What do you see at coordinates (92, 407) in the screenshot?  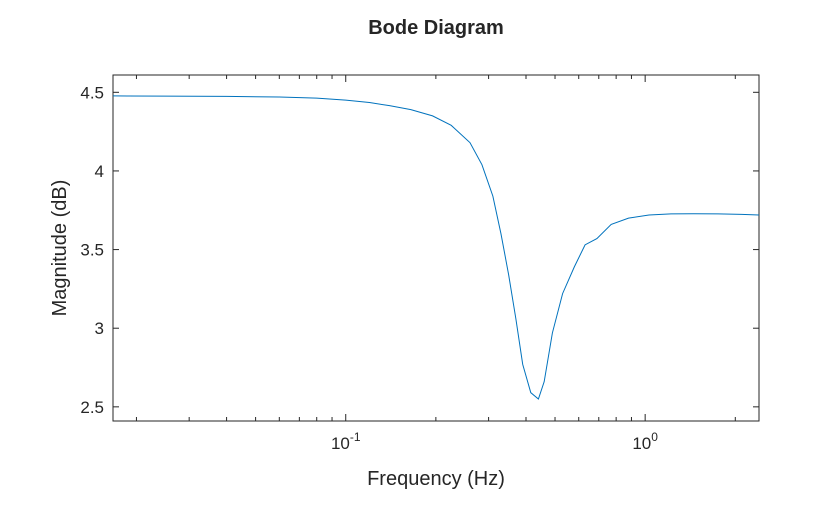 I see `y-tick-label: 2.5` at bounding box center [92, 407].